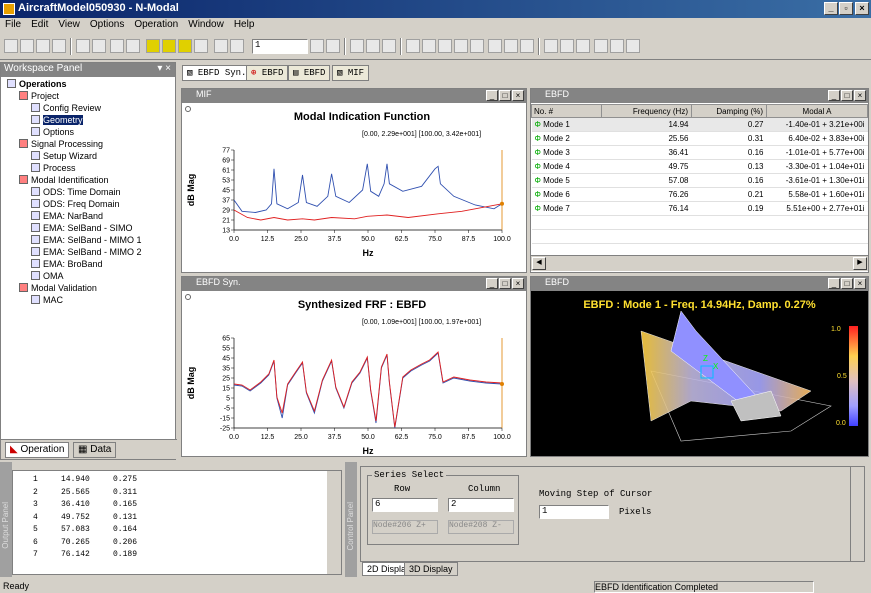  I want to click on tree-item: Signal Processing, so click(61, 144).